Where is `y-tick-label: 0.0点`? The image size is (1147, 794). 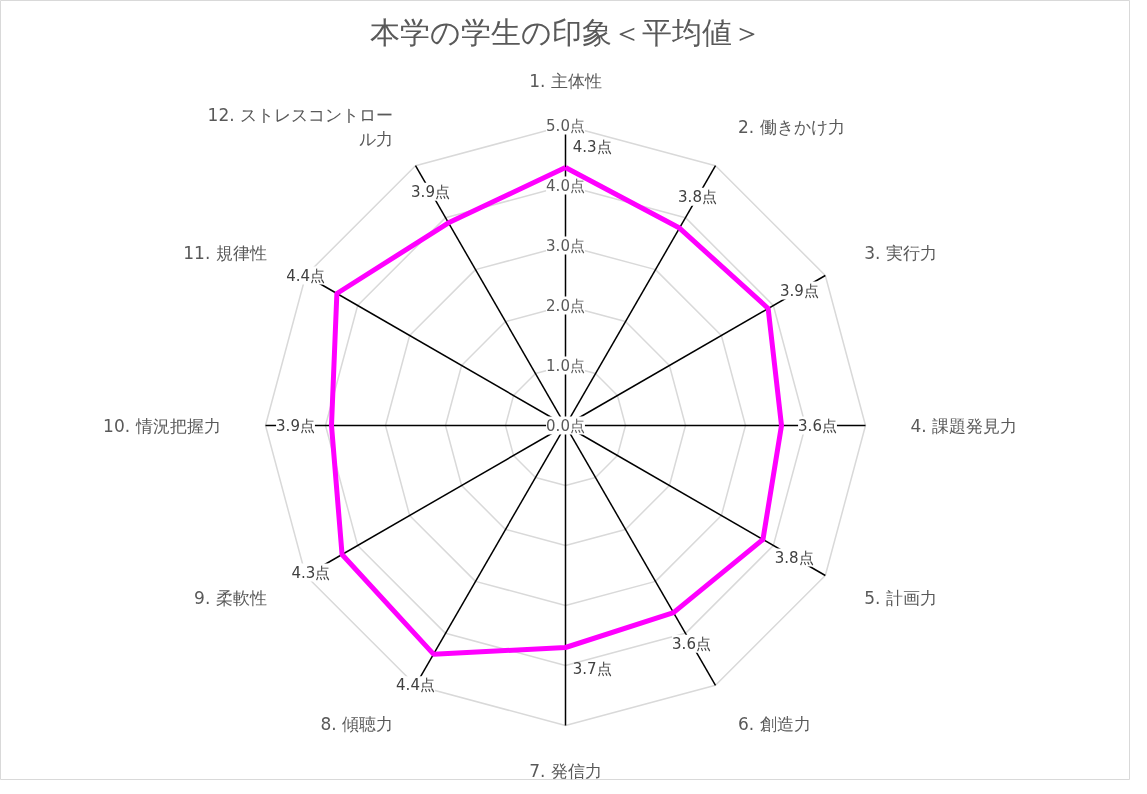
y-tick-label: 0.0点 is located at coordinates (565, 425).